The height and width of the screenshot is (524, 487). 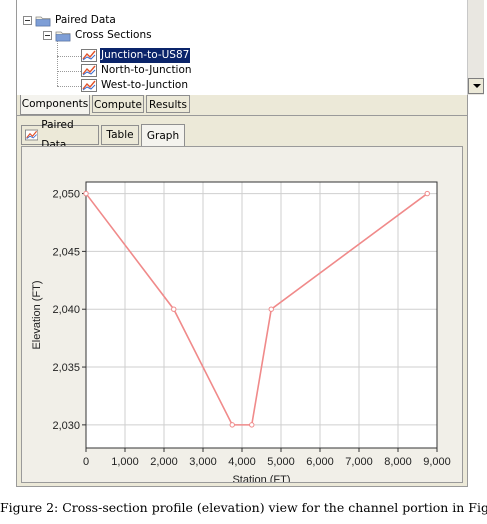 I want to click on outer-tab-strip: Components Compute Results, so click(x=242, y=105).